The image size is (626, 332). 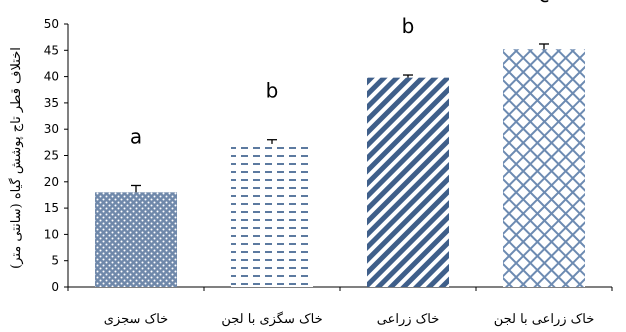 What do you see at coordinates (51, 24) in the screenshot?
I see `y-tick-label: 50` at bounding box center [51, 24].